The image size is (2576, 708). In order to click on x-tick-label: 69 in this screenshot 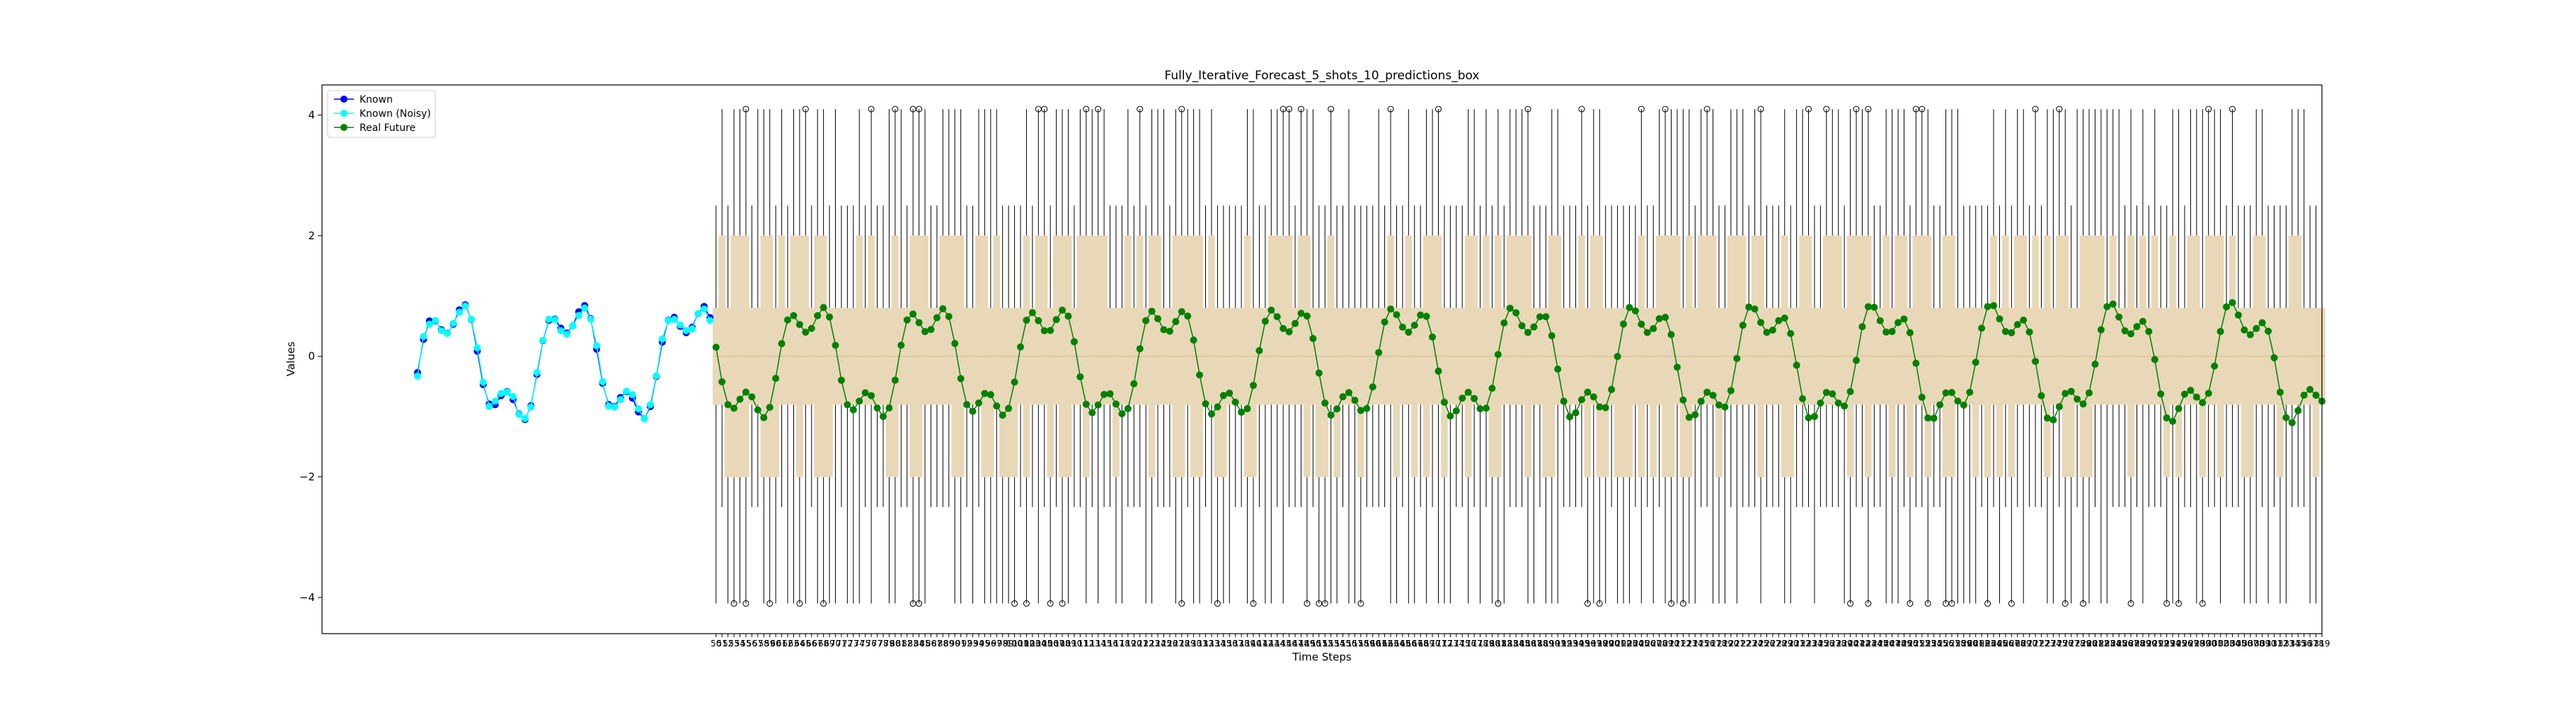, I will do `click(829, 644)`.